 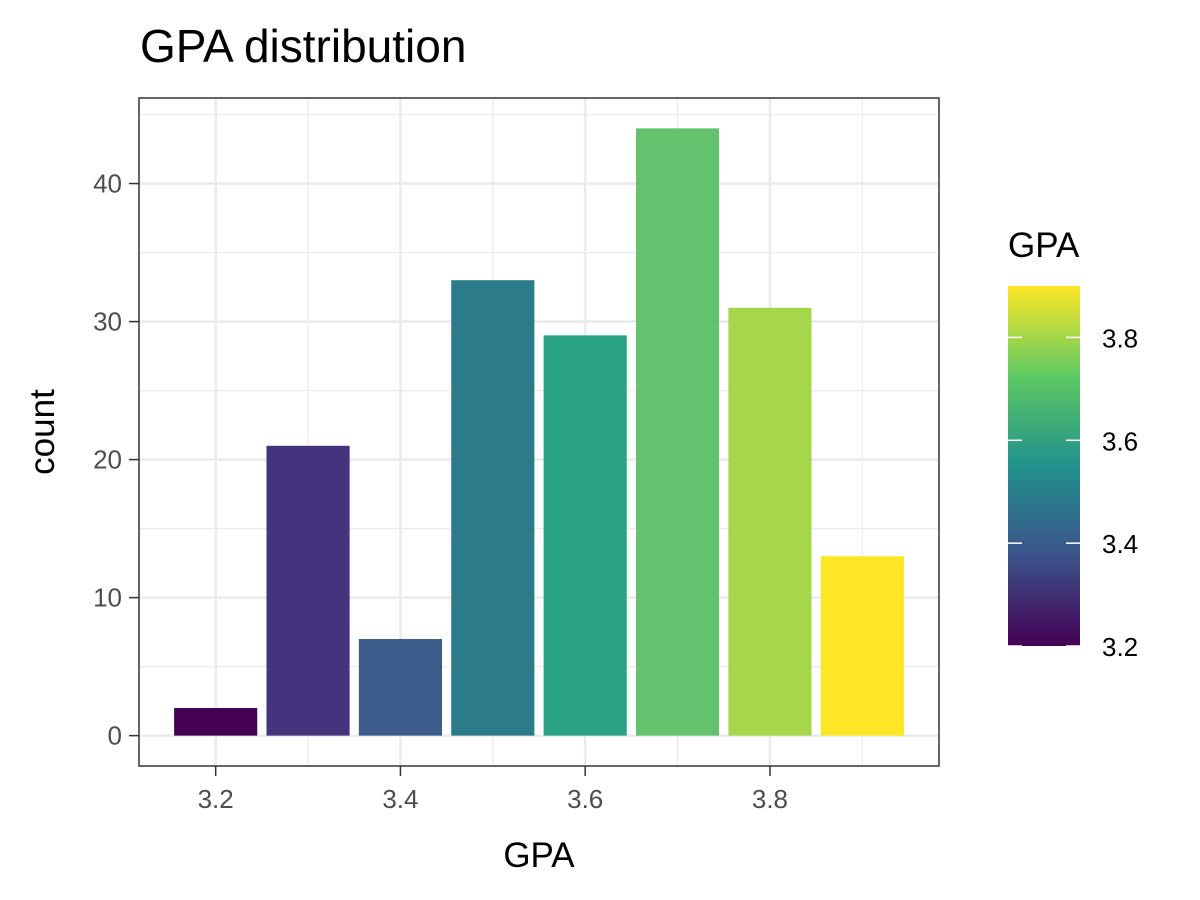 I want to click on x-tick-label: 3.2, so click(x=216, y=799).